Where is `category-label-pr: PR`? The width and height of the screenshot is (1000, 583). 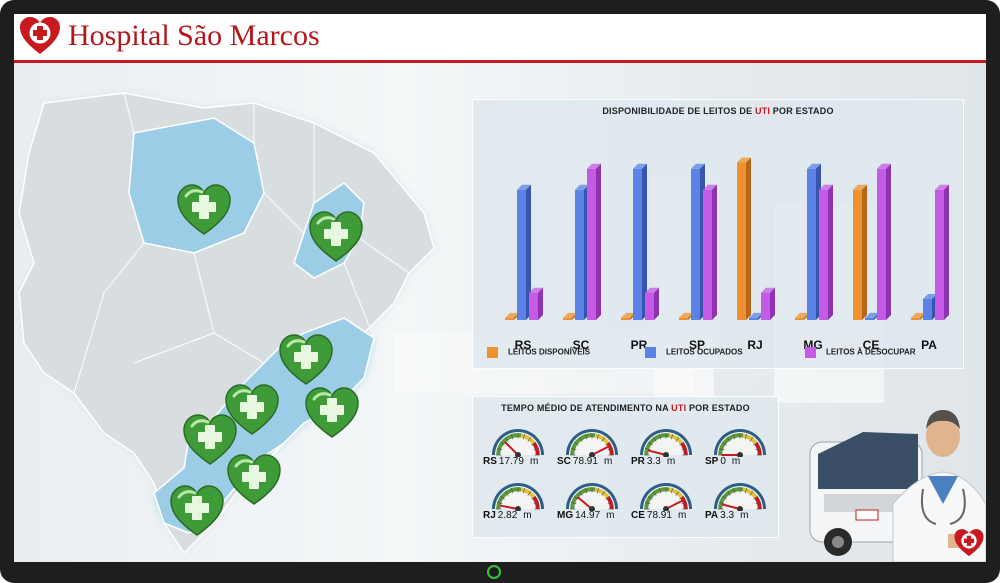 category-label-pr: PR is located at coordinates (639, 345).